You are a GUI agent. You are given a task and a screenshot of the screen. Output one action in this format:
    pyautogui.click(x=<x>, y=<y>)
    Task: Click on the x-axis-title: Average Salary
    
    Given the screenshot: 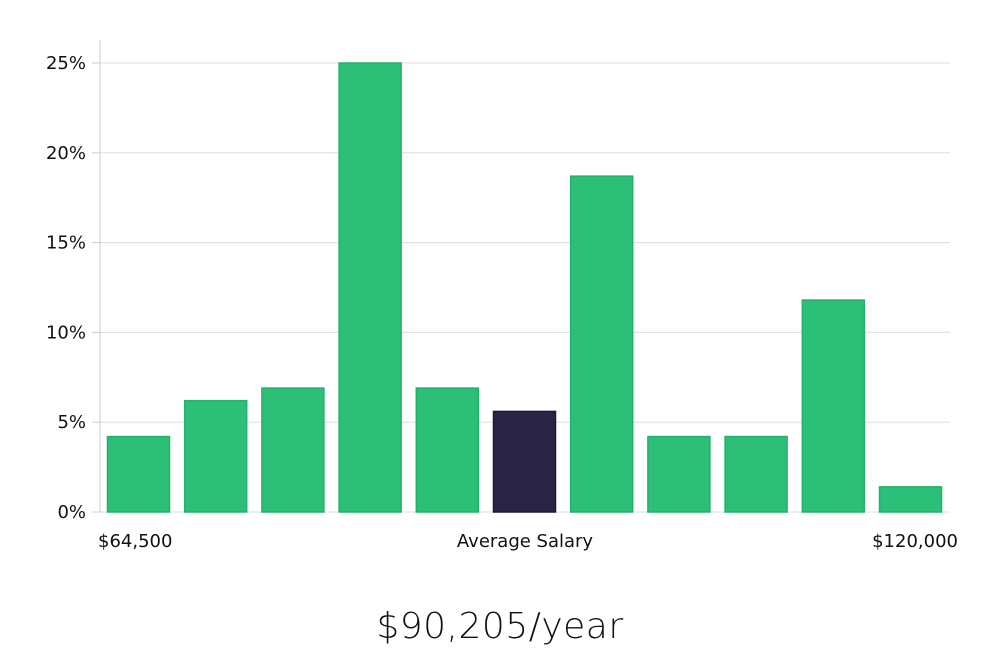 What is the action you would take?
    pyautogui.click(x=525, y=541)
    